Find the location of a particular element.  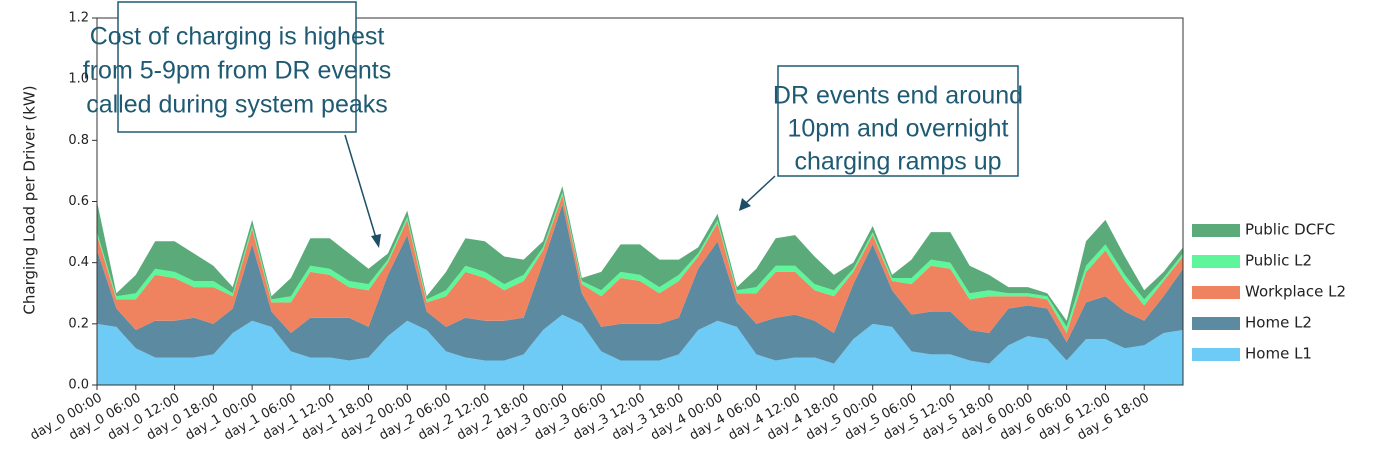

y-tick-label: 0.6 is located at coordinates (78, 201).